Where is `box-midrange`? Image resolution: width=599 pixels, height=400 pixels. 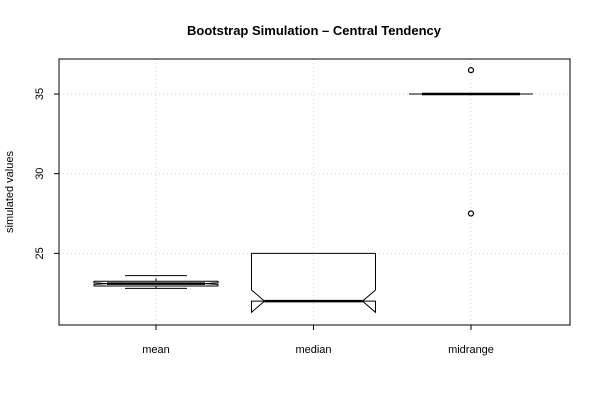
box-midrange is located at coordinates (471, 142).